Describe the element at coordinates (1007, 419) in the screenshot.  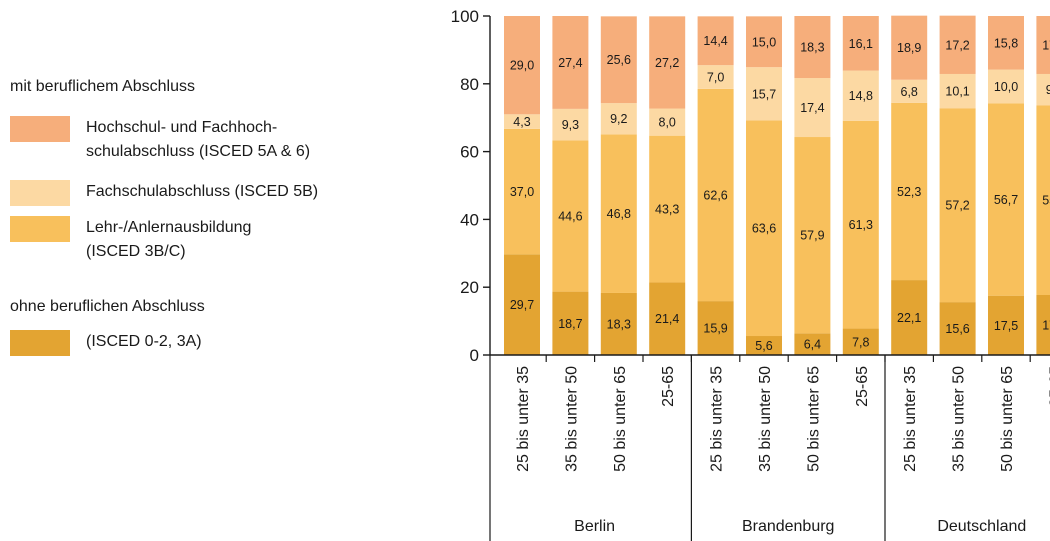
I see `x-category-label-11: 50 bis unter 65` at that location.